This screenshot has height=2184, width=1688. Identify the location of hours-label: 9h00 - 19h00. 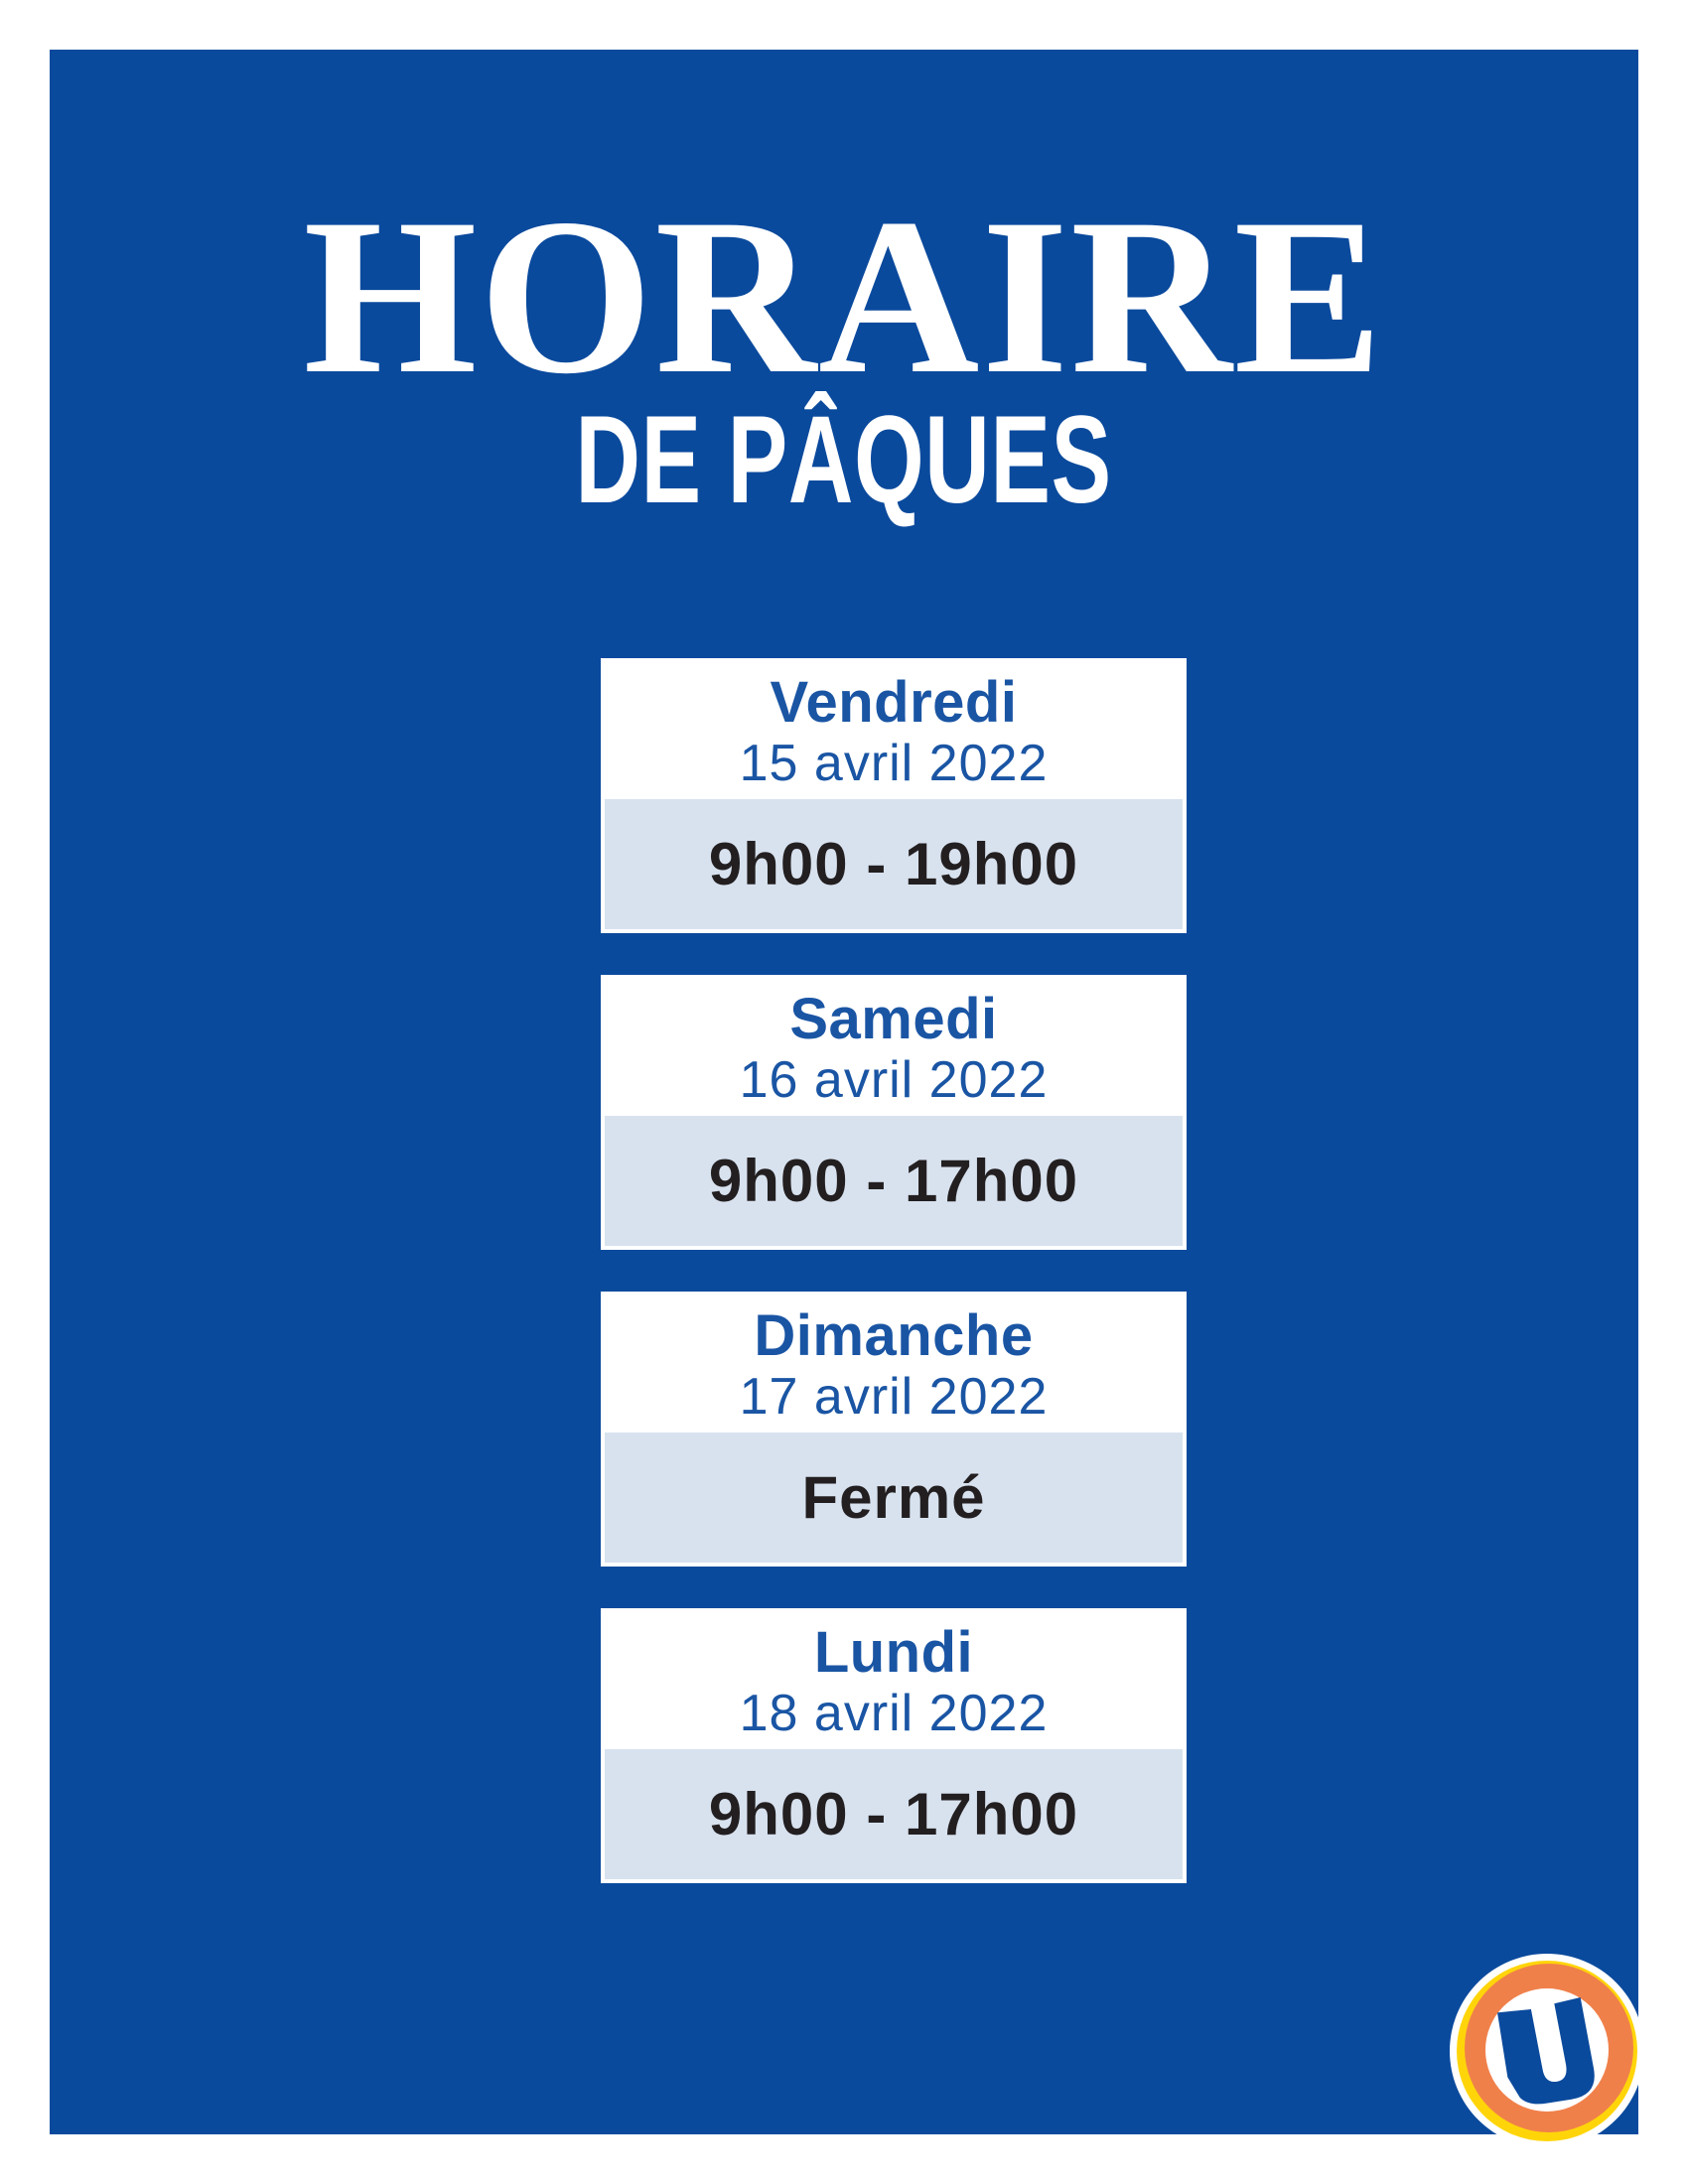
(893, 864).